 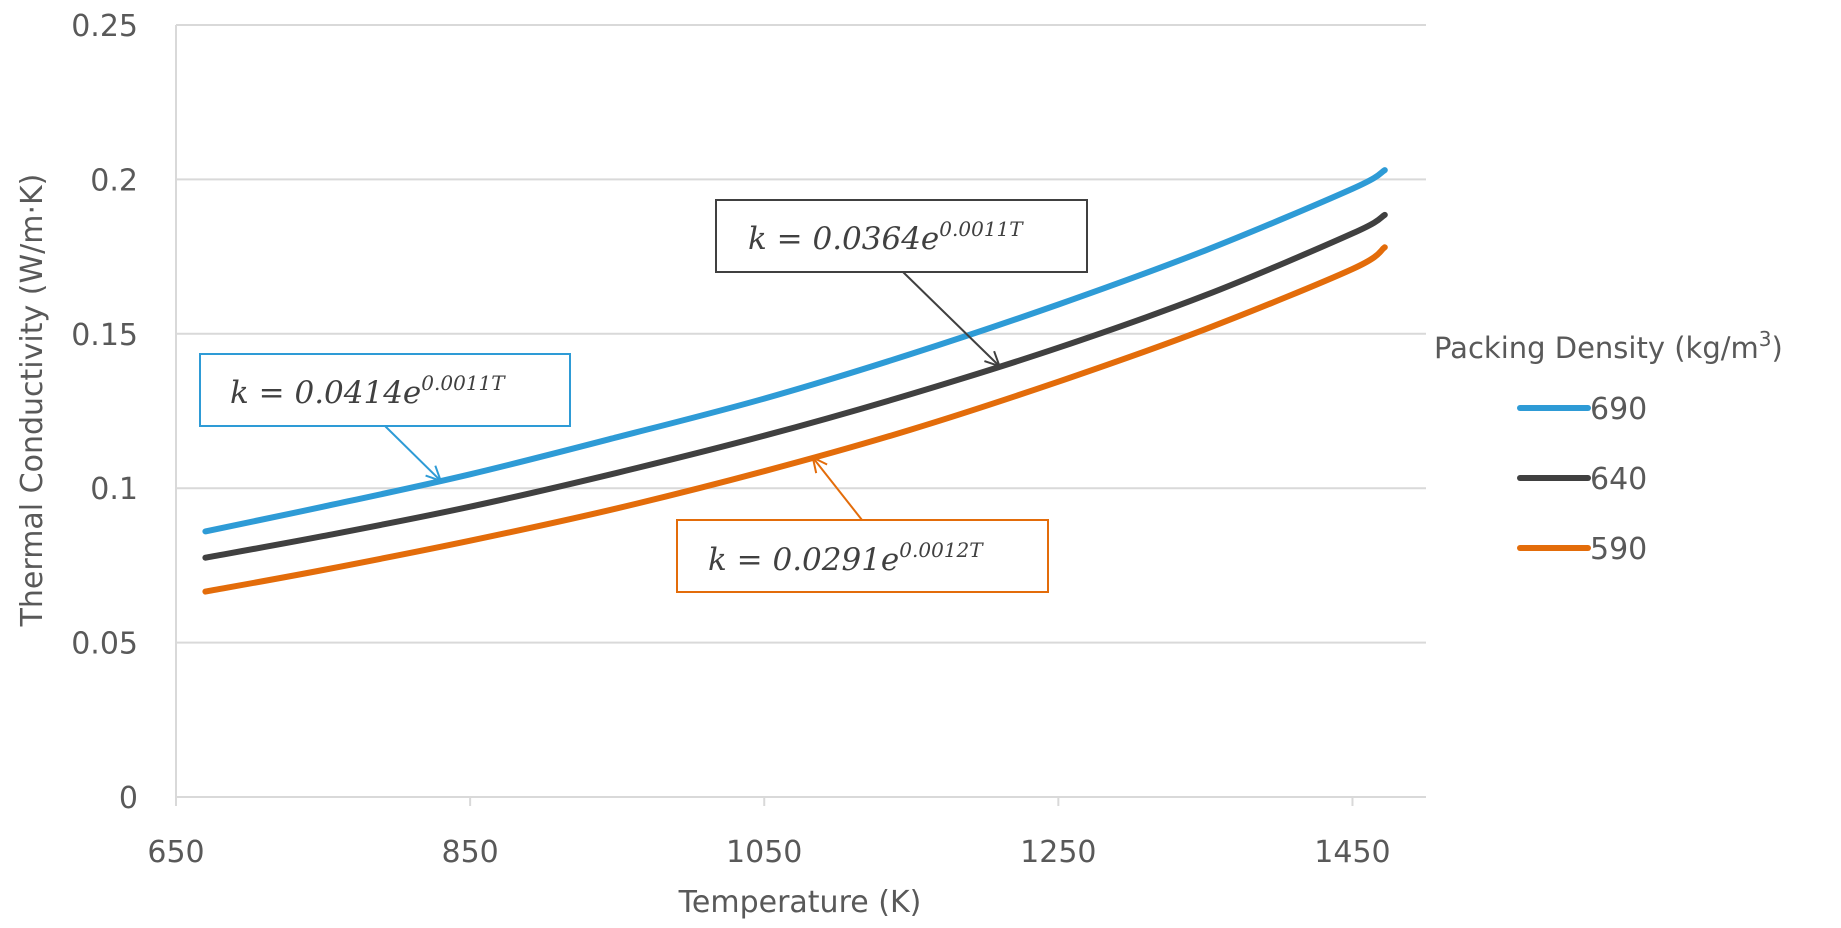 What do you see at coordinates (1618, 549) in the screenshot?
I see `legend-label: 590` at bounding box center [1618, 549].